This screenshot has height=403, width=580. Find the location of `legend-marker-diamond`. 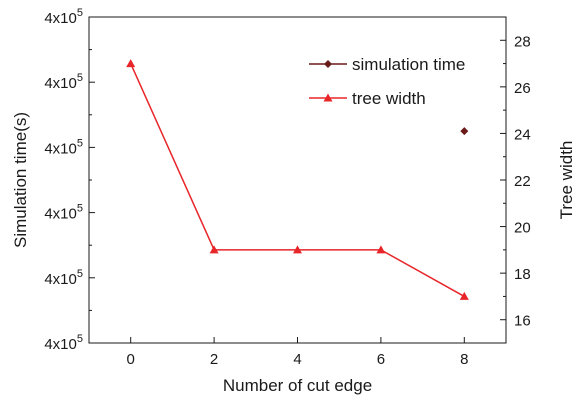

legend-marker-diamond is located at coordinates (328, 64).